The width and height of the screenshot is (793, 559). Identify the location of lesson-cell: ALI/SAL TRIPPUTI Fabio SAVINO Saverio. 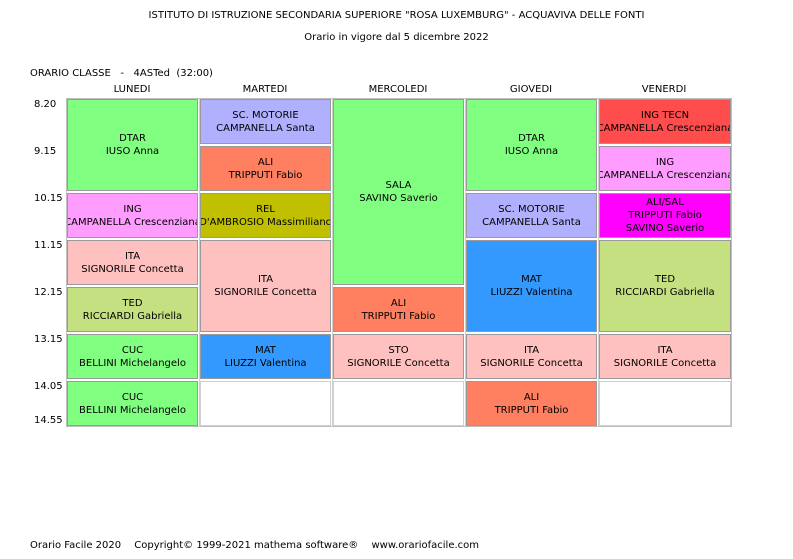
(665, 215).